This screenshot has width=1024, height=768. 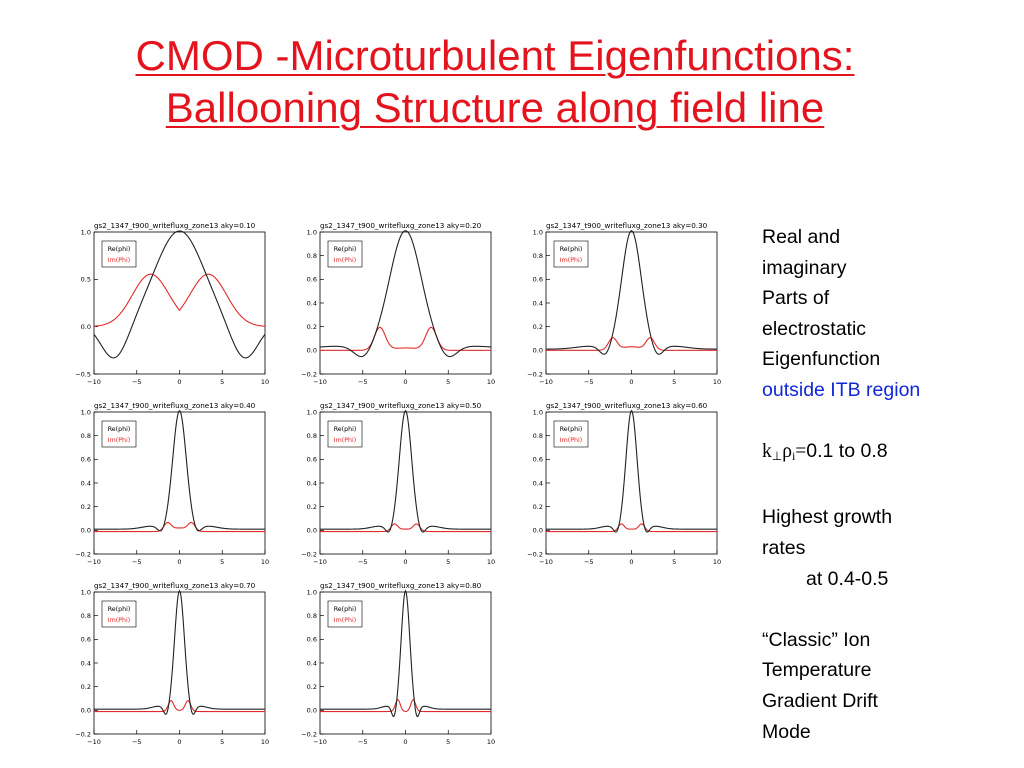 What do you see at coordinates (847, 578) in the screenshot?
I see `note-line: at 0.4-0.5` at bounding box center [847, 578].